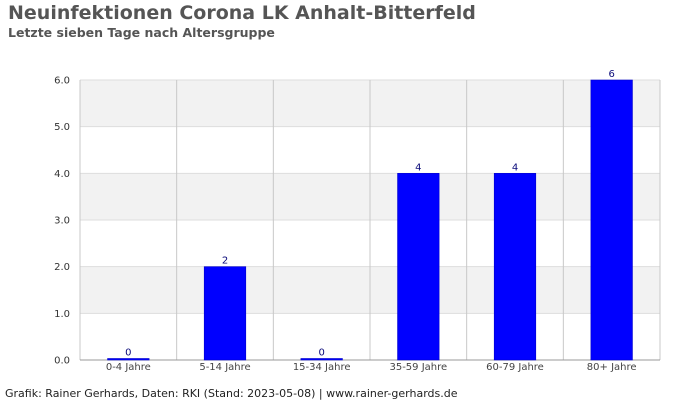 Image resolution: width=700 pixels, height=400 pixels. What do you see at coordinates (62, 267) in the screenshot?
I see `y-tick-label: 2.0` at bounding box center [62, 267].